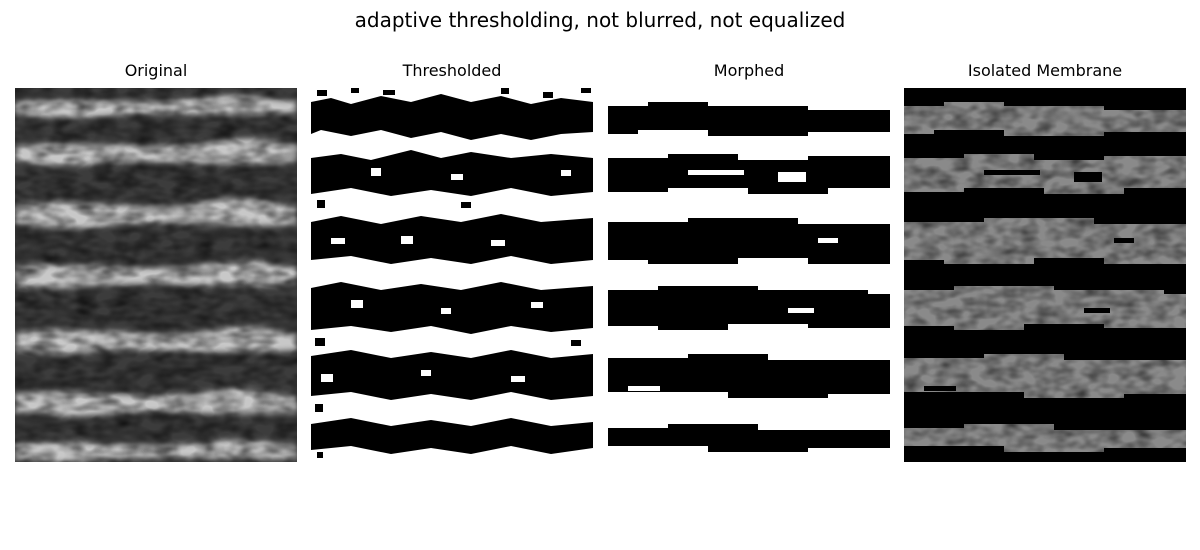 Image resolution: width=1200 pixels, height=550 pixels. What do you see at coordinates (1045, 70) in the screenshot?
I see `panel-title-isolated-membrane: Isolated Membrane` at bounding box center [1045, 70].